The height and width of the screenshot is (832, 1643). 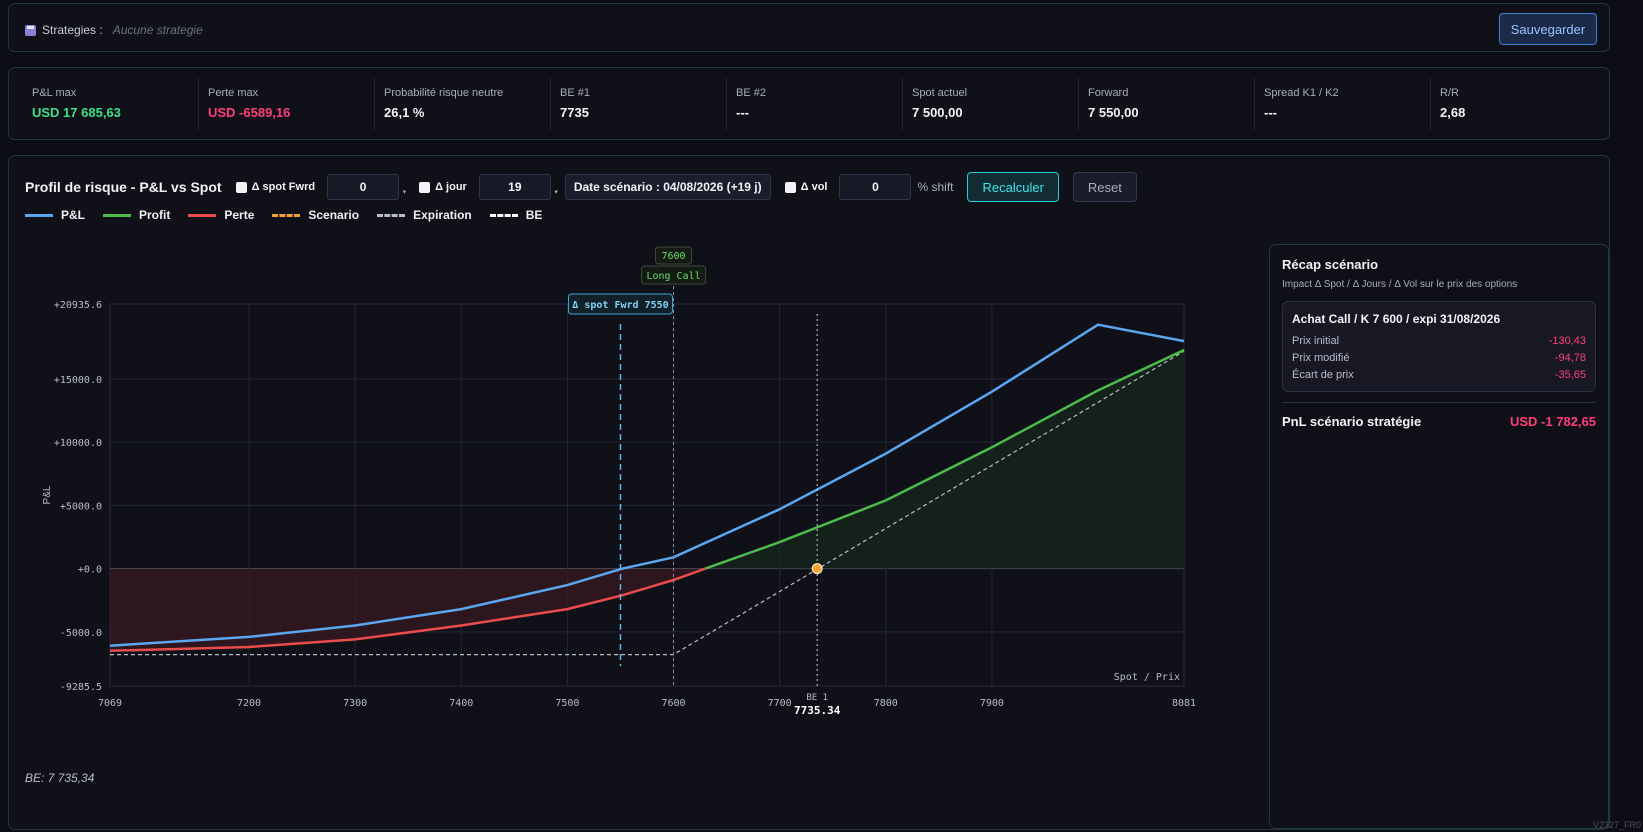 I want to click on recap-total: PnL scénario stratégie USD -1 782,65, so click(x=1439, y=421).